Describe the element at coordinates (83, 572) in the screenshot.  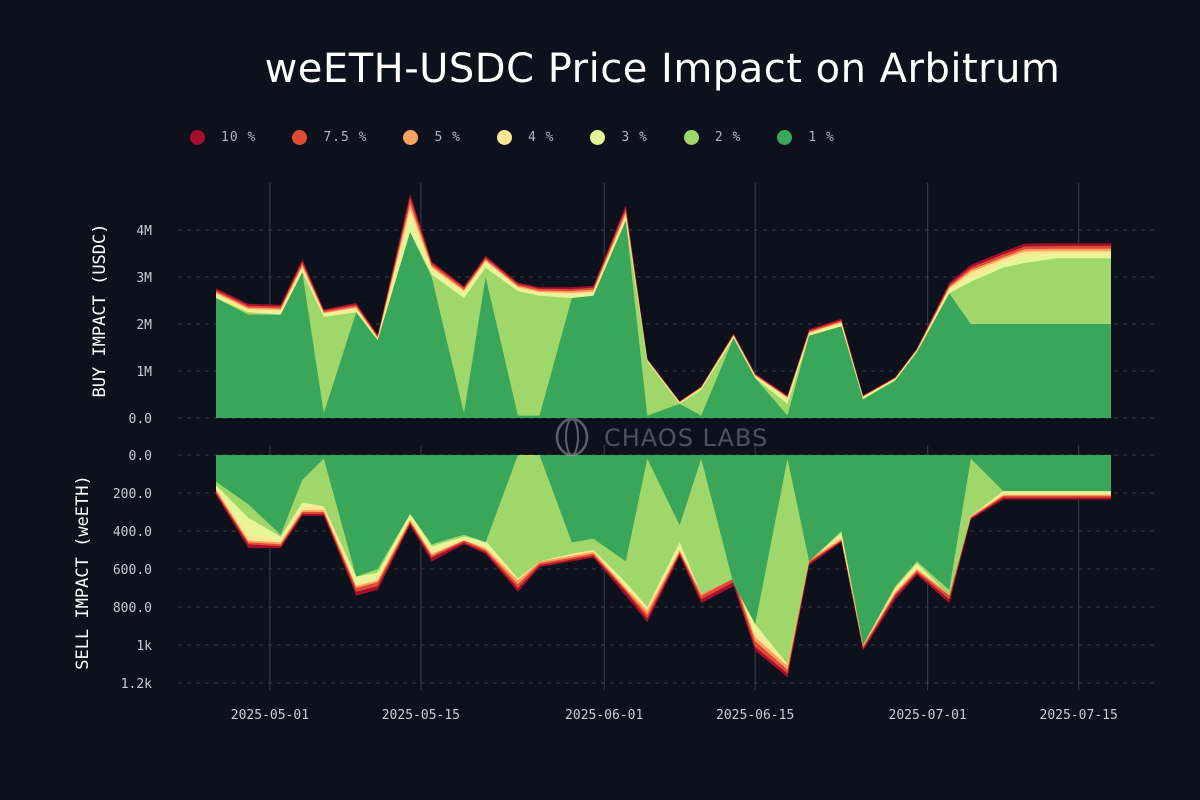
I see `sell-axis-title: SELL IMPACT (weETH)` at that location.